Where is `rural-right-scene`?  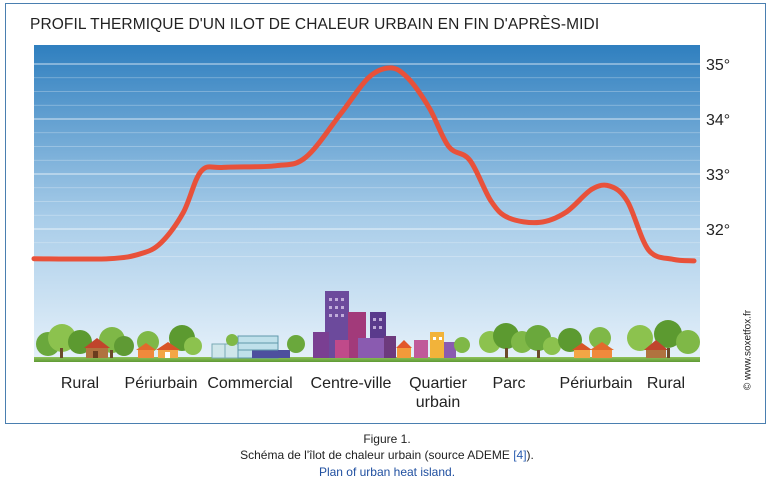 rural-right-scene is located at coordinates (663, 339).